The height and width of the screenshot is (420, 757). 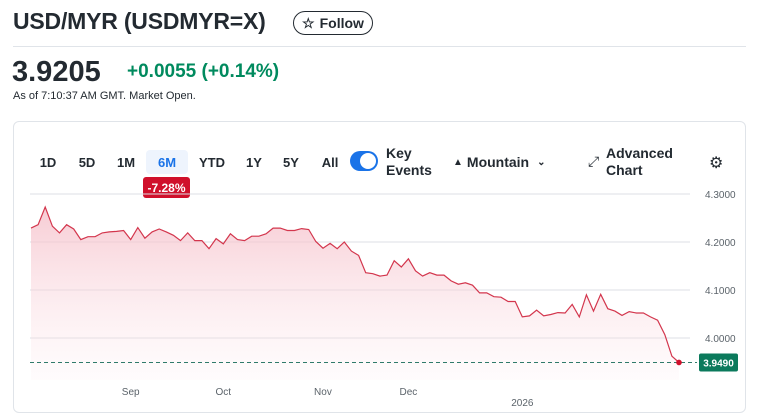 What do you see at coordinates (254, 162) in the screenshot?
I see `range-1y: 1Y` at bounding box center [254, 162].